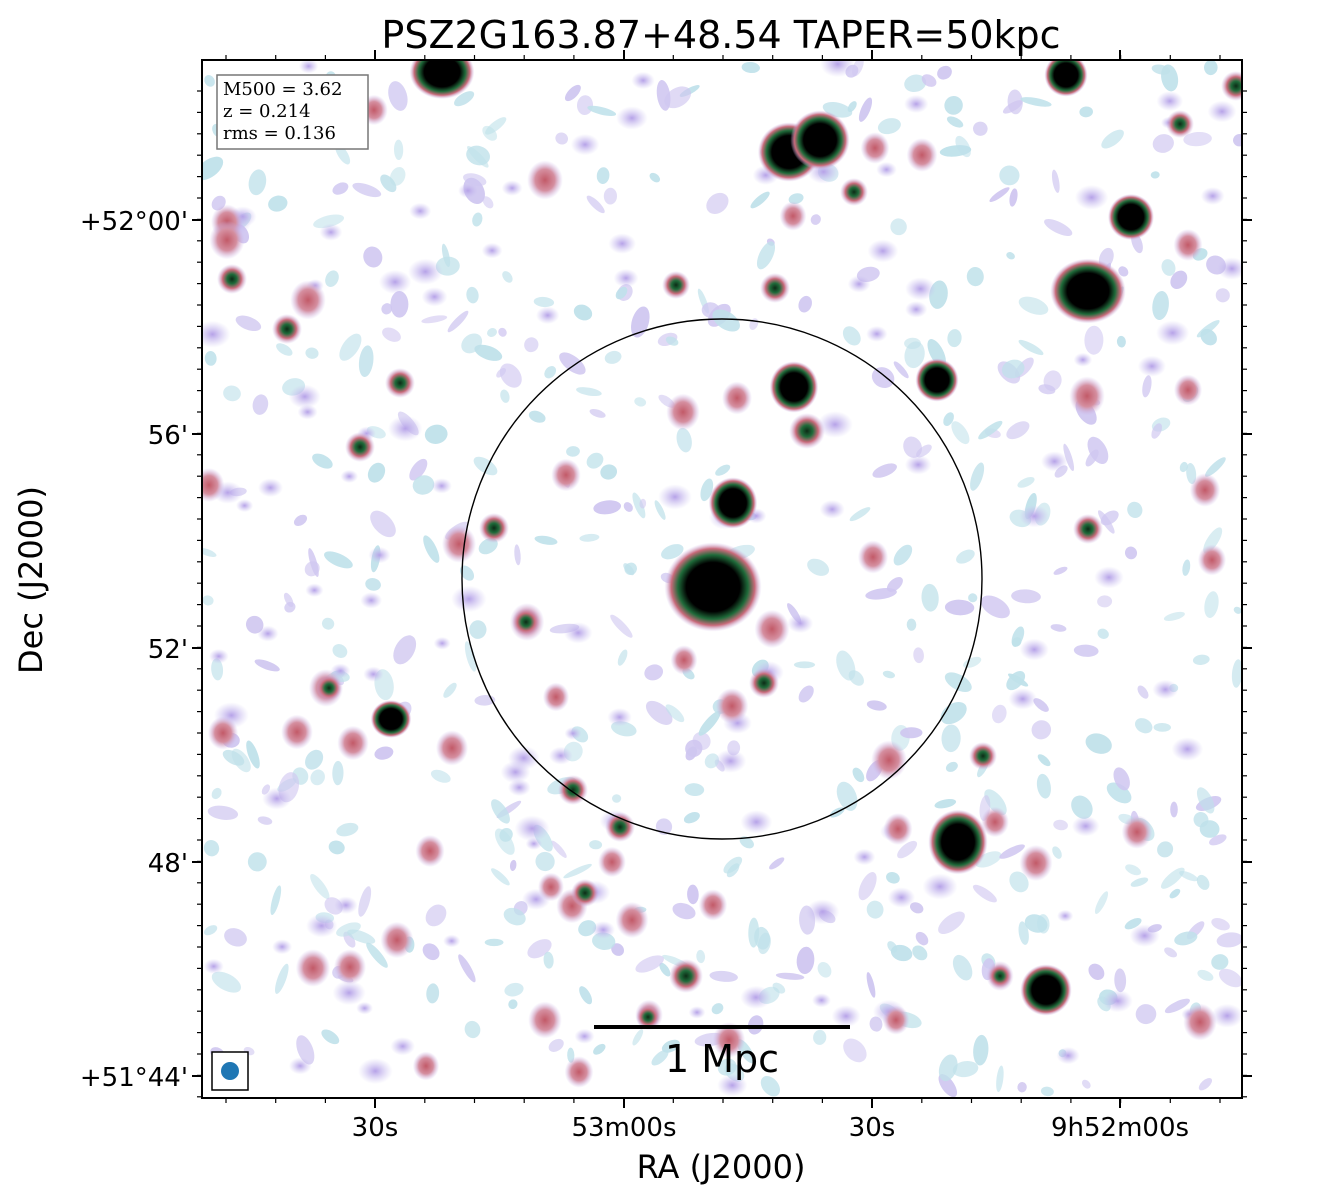  I want to click on x-axis-label: RA (J2000), so click(721, 1167).